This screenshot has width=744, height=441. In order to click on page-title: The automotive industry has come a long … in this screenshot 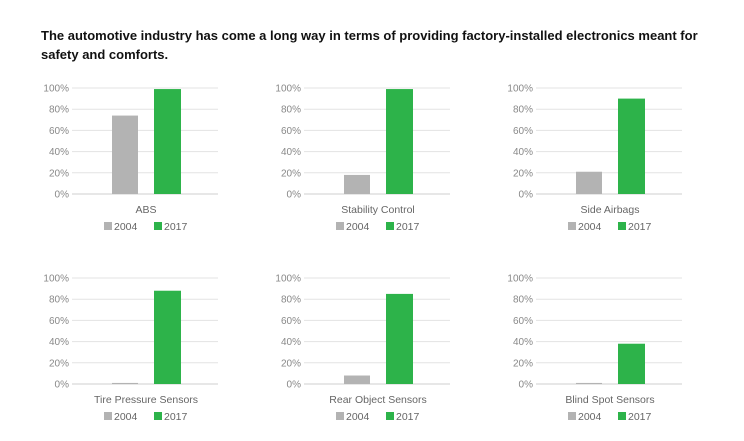, I will do `click(369, 45)`.